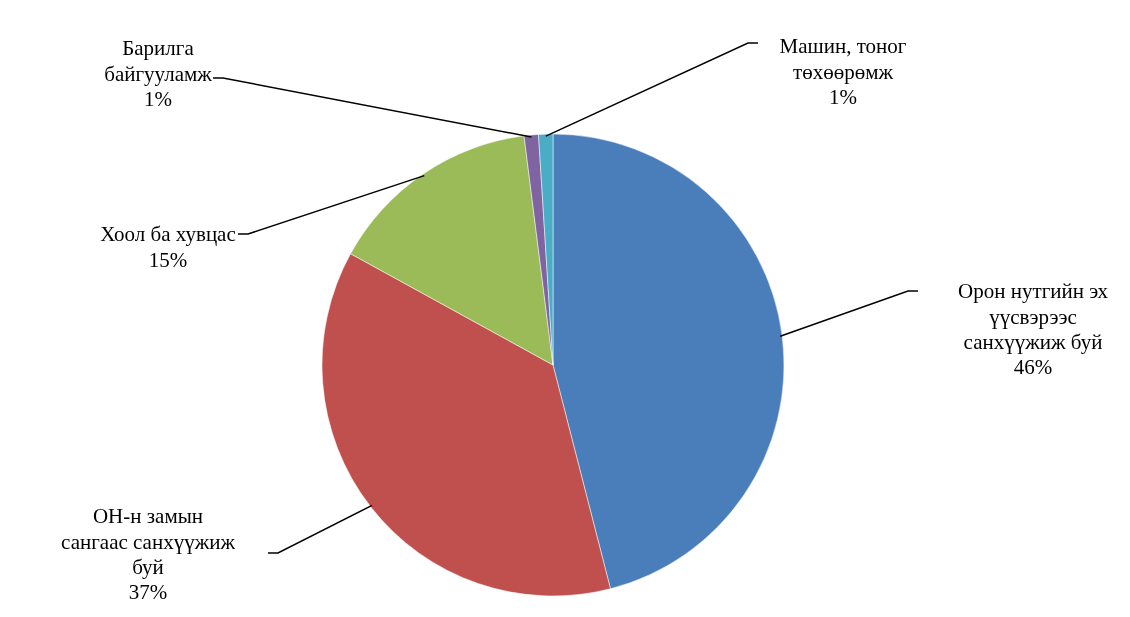 The height and width of the screenshot is (617, 1130). I want to click on slice-label: ОН-н замын сангаас санхүүжиж буй, so click(148, 541).